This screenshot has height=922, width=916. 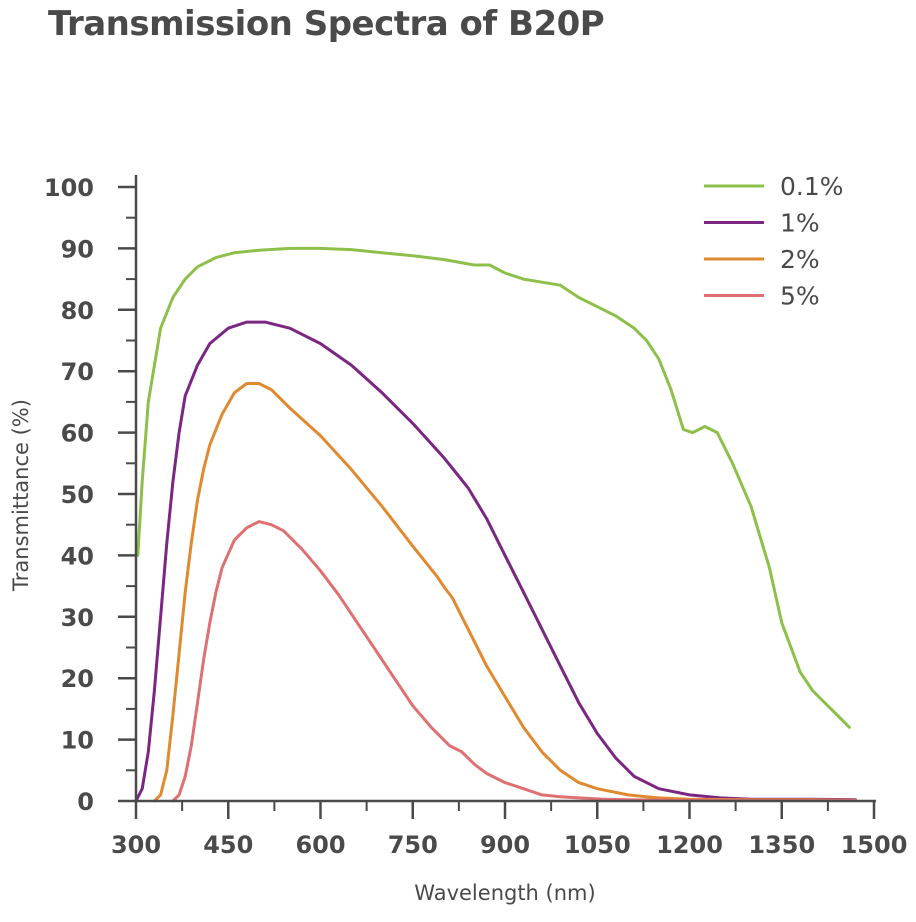 What do you see at coordinates (874, 845) in the screenshot?
I see `x-tick-label: 1500` at bounding box center [874, 845].